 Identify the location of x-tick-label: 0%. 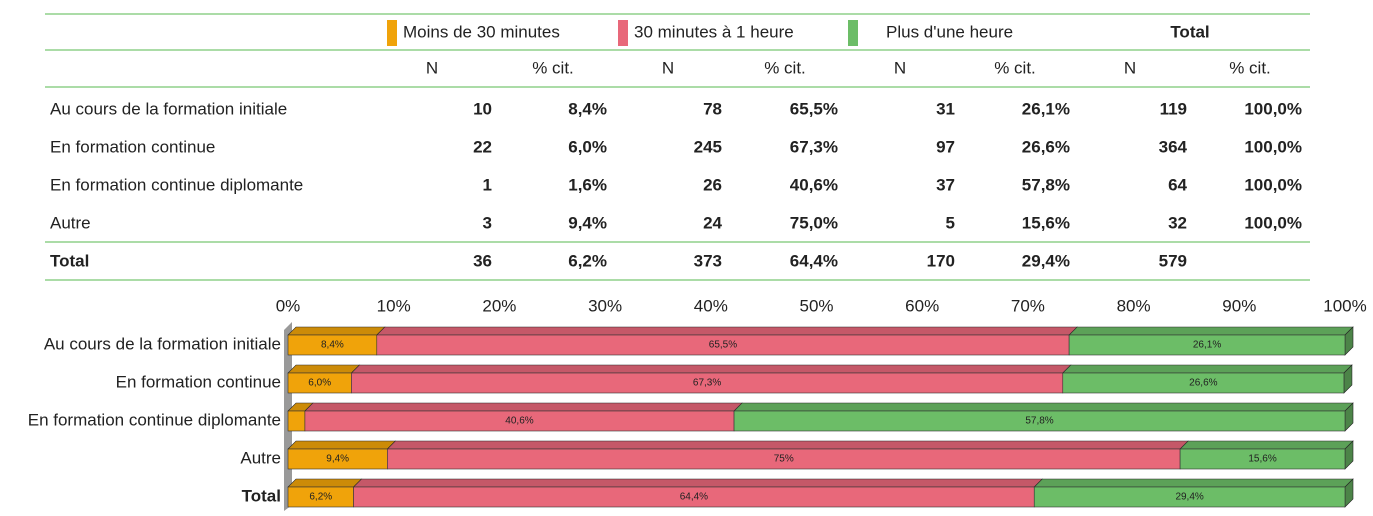
(288, 305).